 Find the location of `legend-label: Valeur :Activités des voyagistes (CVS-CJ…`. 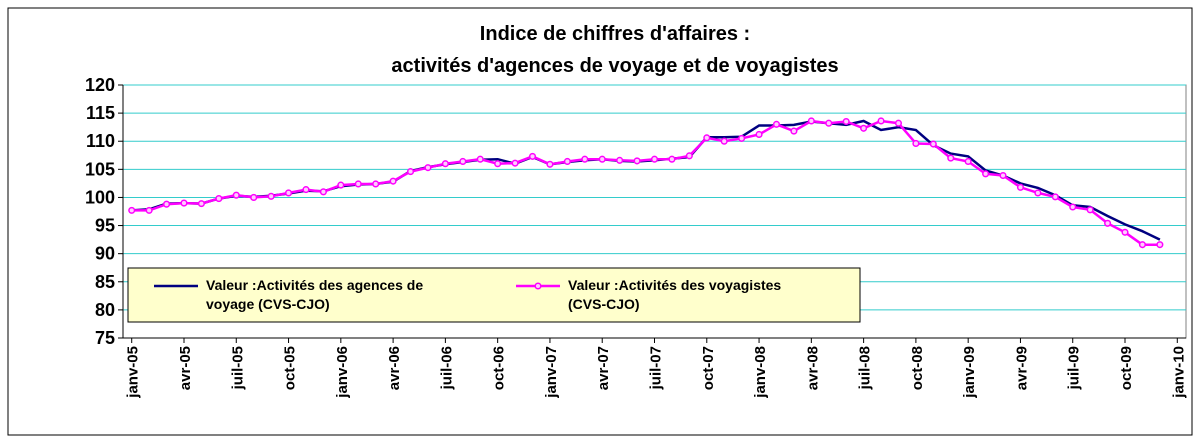

legend-label: Valeur :Activités des voyagistes (CVS-CJ… is located at coordinates (675, 294).